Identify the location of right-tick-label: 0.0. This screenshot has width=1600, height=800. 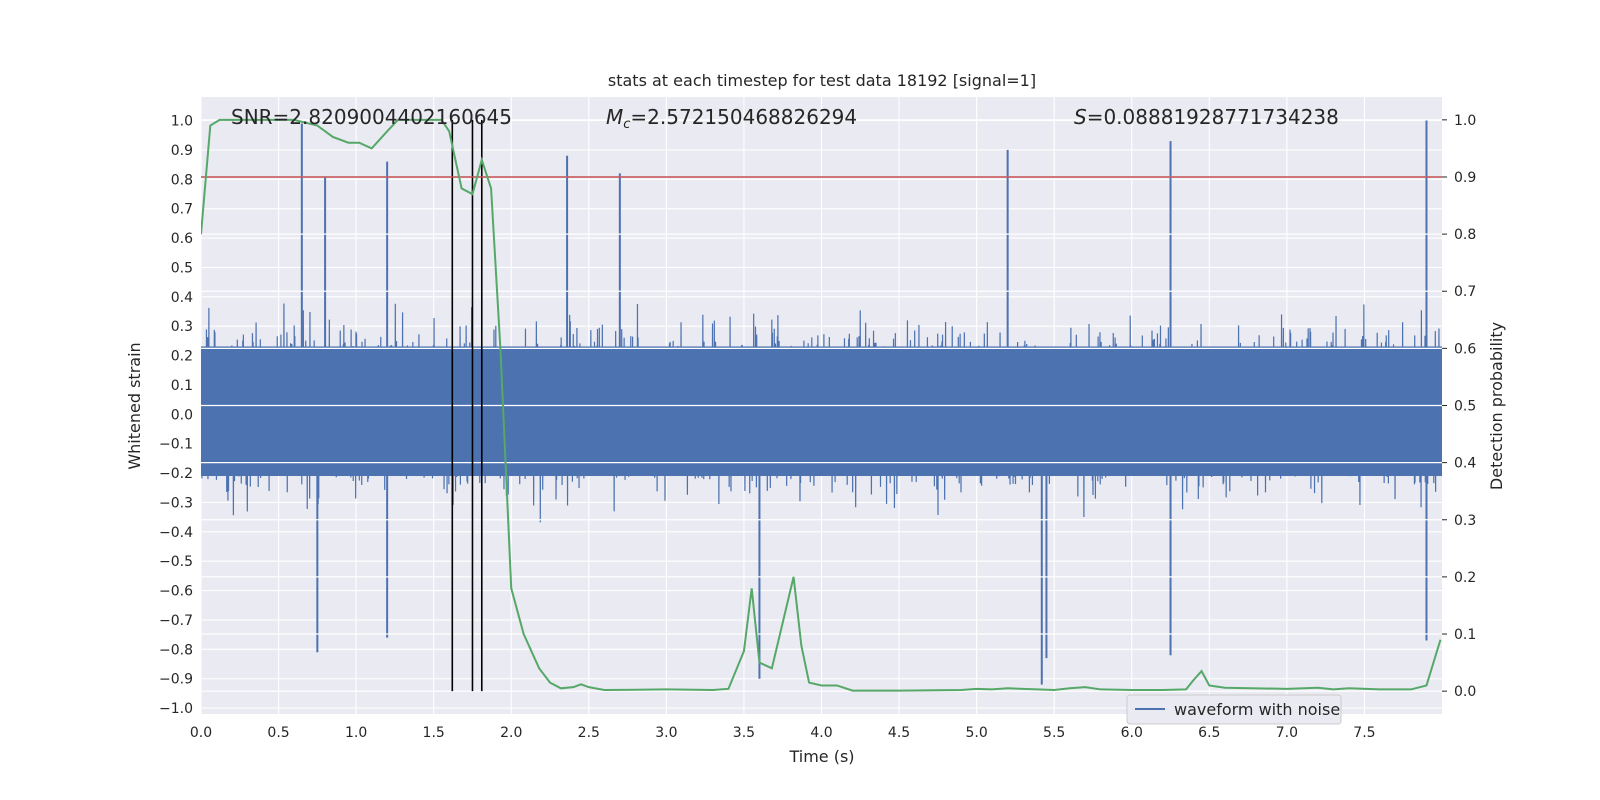
(1465, 692).